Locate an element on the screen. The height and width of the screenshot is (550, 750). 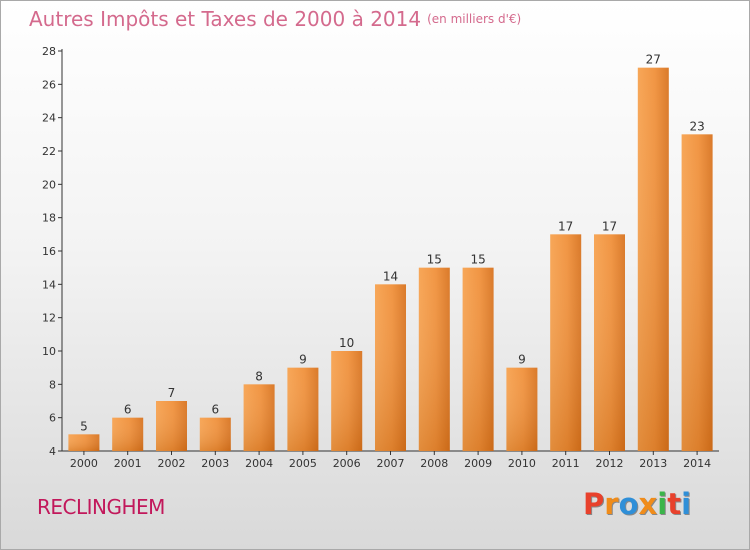
bar-shade-2003 is located at coordinates (215, 434).